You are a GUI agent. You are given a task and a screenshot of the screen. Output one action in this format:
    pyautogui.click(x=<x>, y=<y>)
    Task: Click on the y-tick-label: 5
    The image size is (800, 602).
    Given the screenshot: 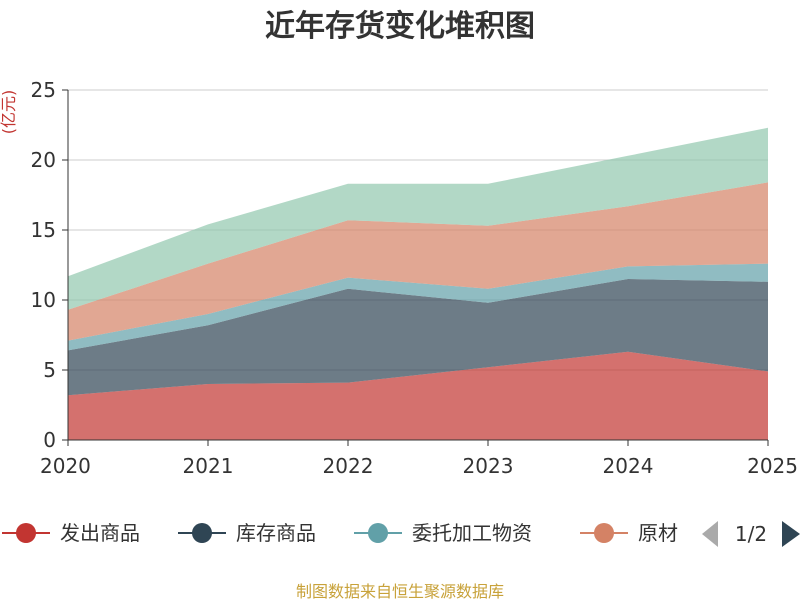 What is the action you would take?
    pyautogui.click(x=49, y=370)
    